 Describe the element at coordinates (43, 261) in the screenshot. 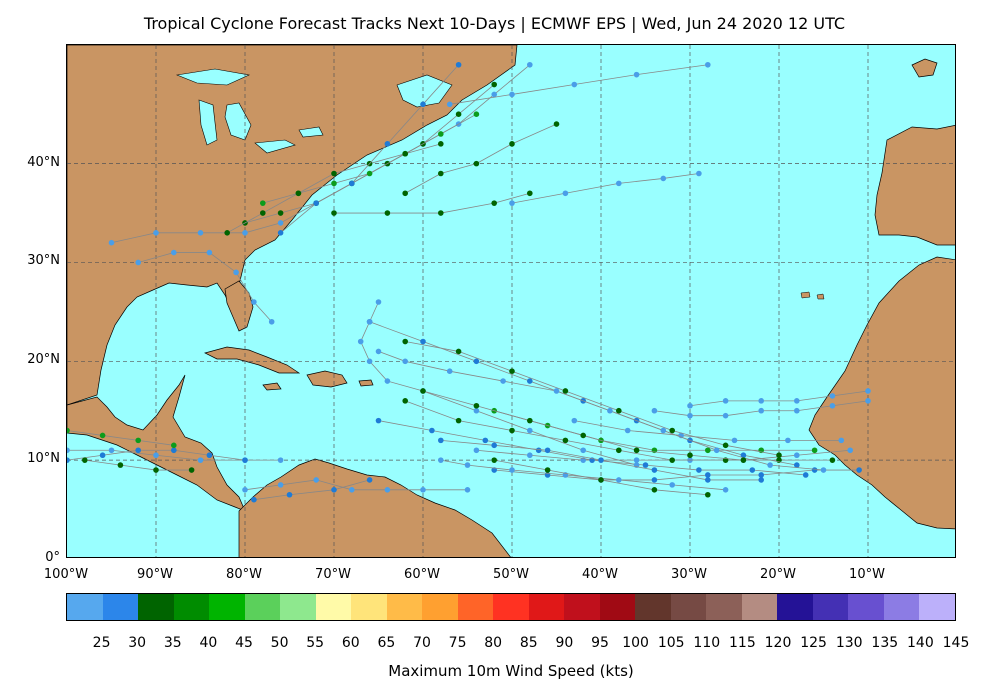

I see `latitude-label: 30°N` at that location.